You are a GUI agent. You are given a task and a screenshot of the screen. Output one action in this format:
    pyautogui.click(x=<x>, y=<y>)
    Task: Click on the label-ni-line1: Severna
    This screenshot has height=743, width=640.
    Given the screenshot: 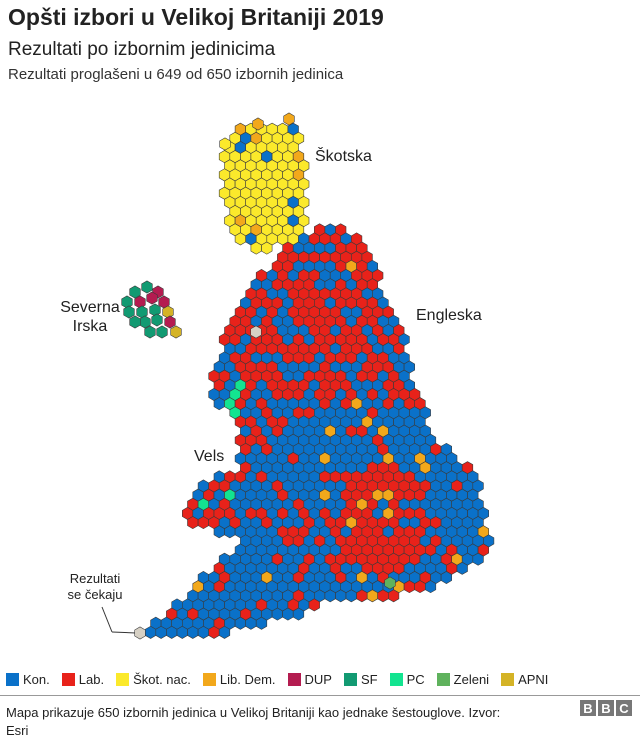 What is the action you would take?
    pyautogui.click(x=90, y=307)
    